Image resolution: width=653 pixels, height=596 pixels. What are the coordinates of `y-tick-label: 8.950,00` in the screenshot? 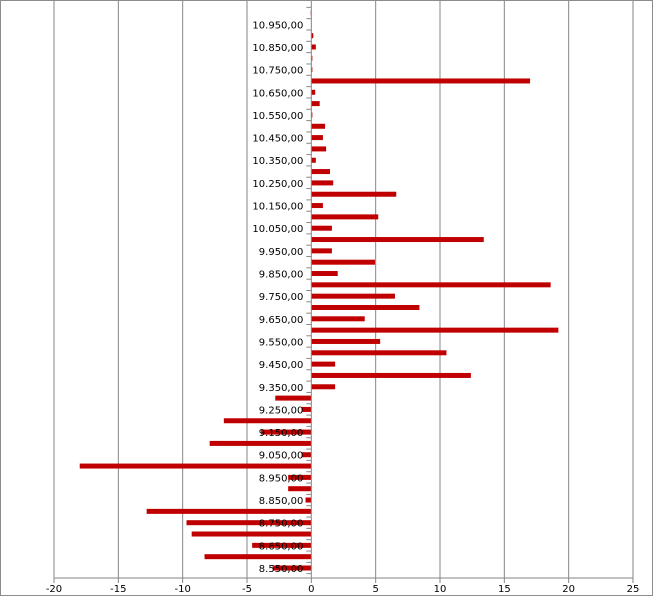 It's located at (281, 478).